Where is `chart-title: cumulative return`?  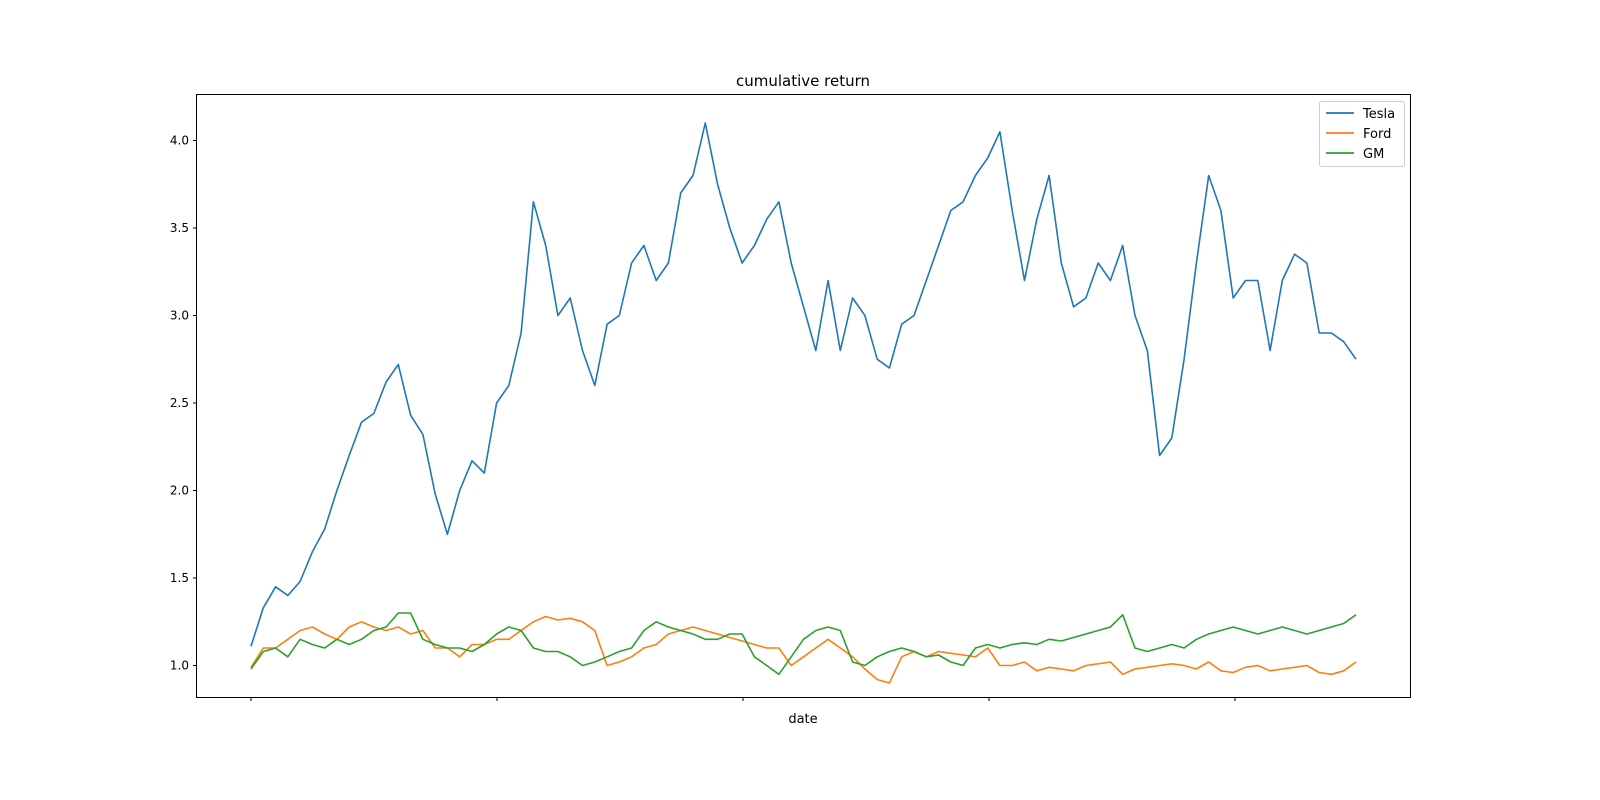 chart-title: cumulative return is located at coordinates (803, 81).